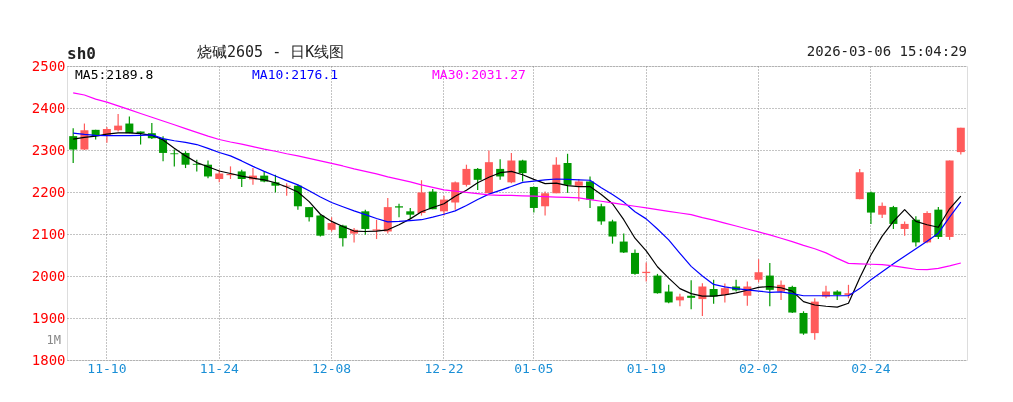 The height and width of the screenshot is (402, 1013). I want to click on x-tick-label: 01-05, so click(534, 368).